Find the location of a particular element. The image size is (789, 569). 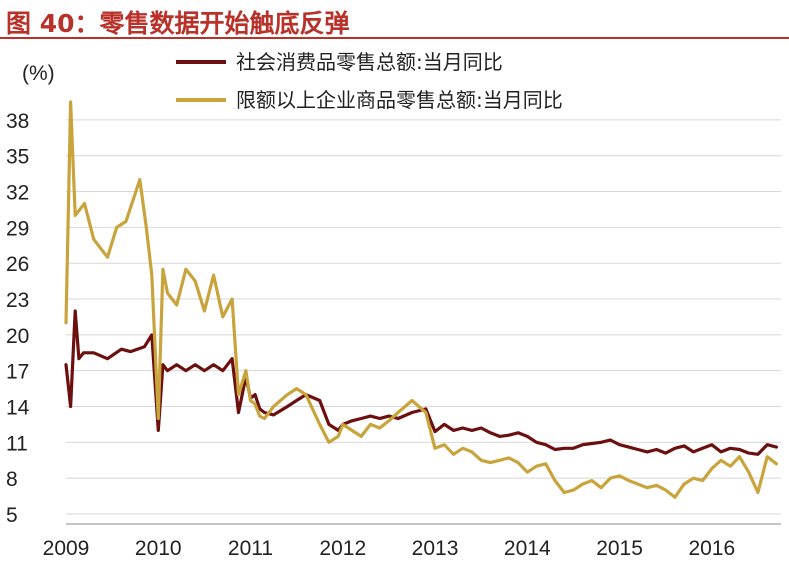

y-tick-label: 17 is located at coordinates (17, 372).